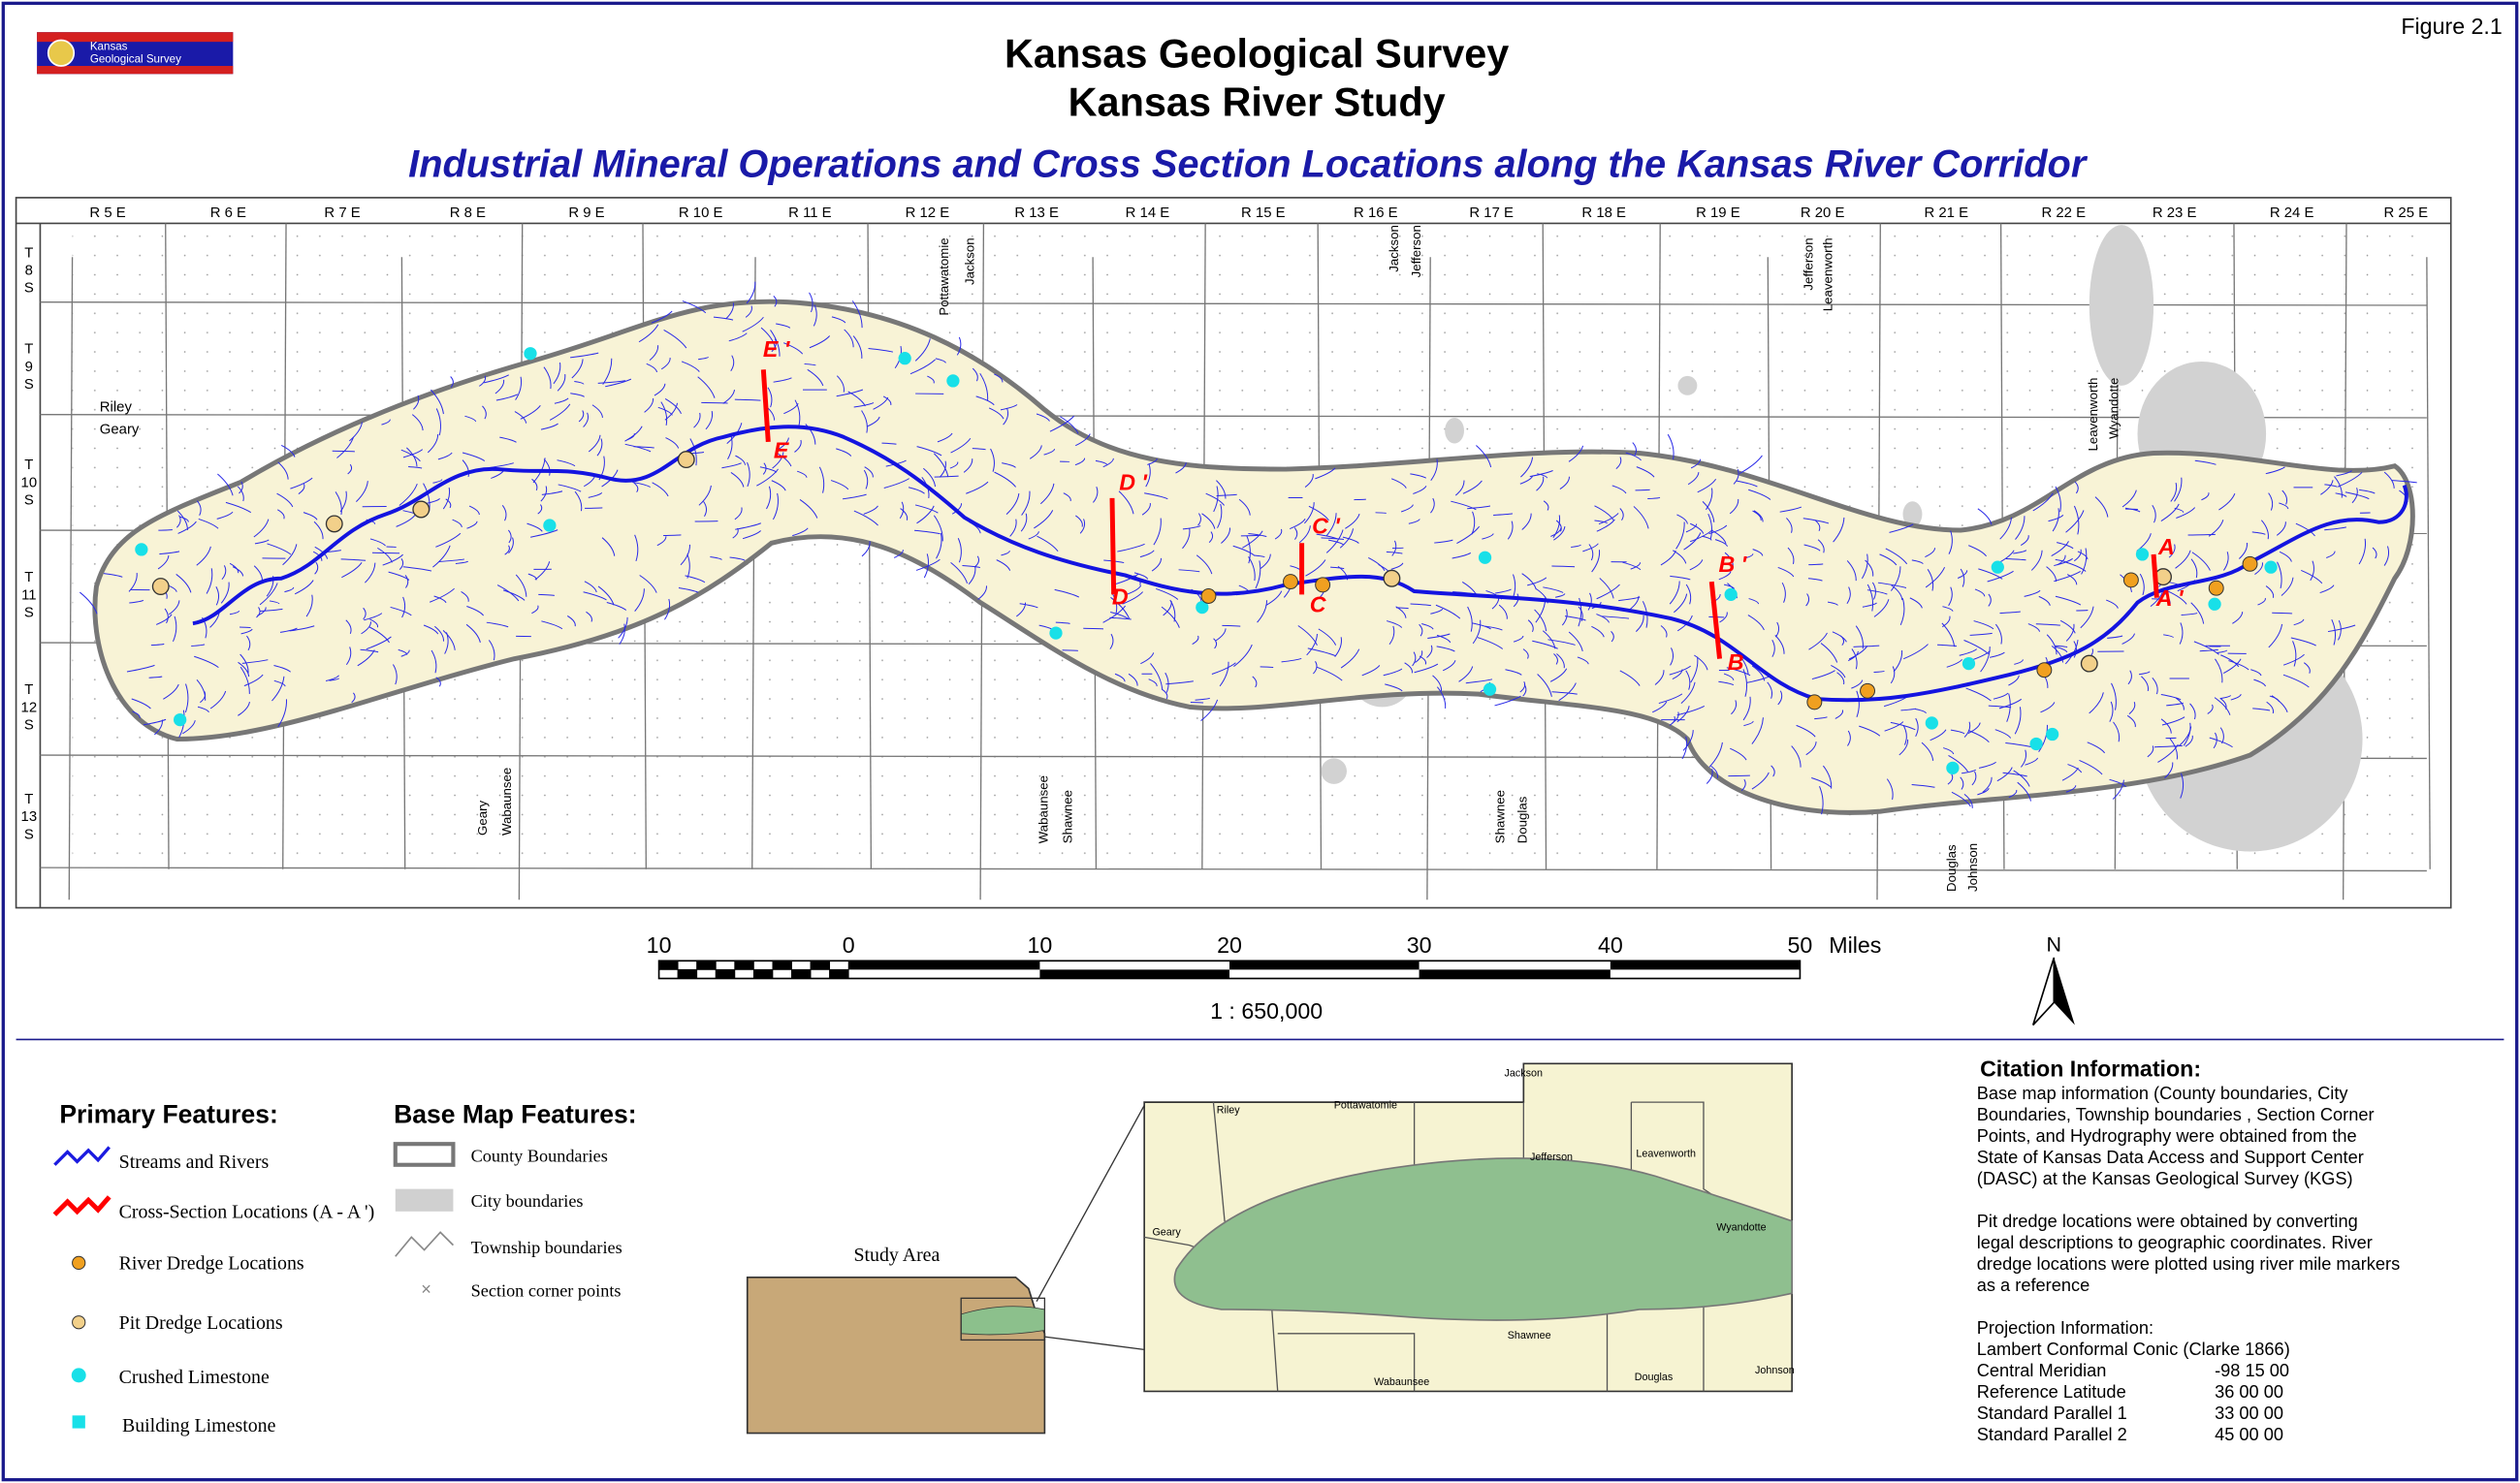 The image size is (2520, 1483). I want to click on township-label: 13, so click(30, 817).